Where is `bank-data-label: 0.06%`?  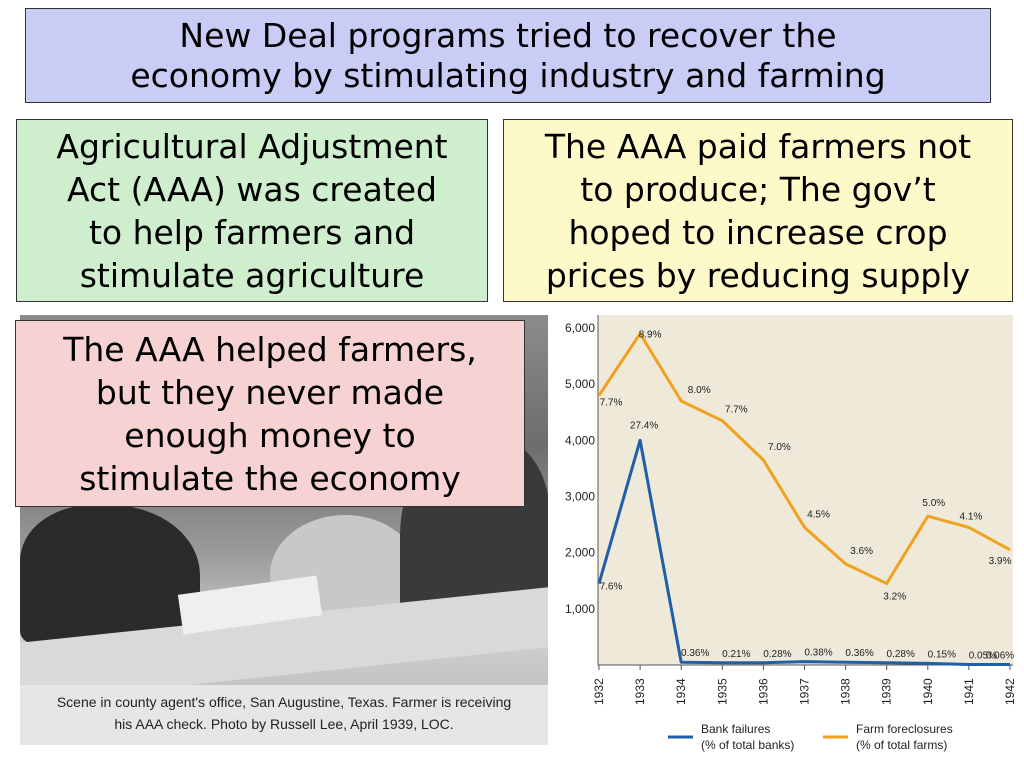 bank-data-label: 0.06% is located at coordinates (1000, 655).